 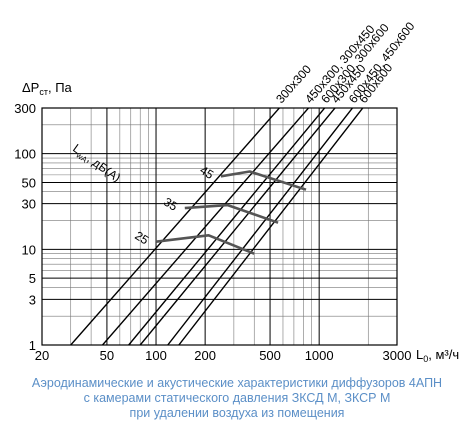 What do you see at coordinates (25, 108) in the screenshot?
I see `y-tick-label: 300` at bounding box center [25, 108].